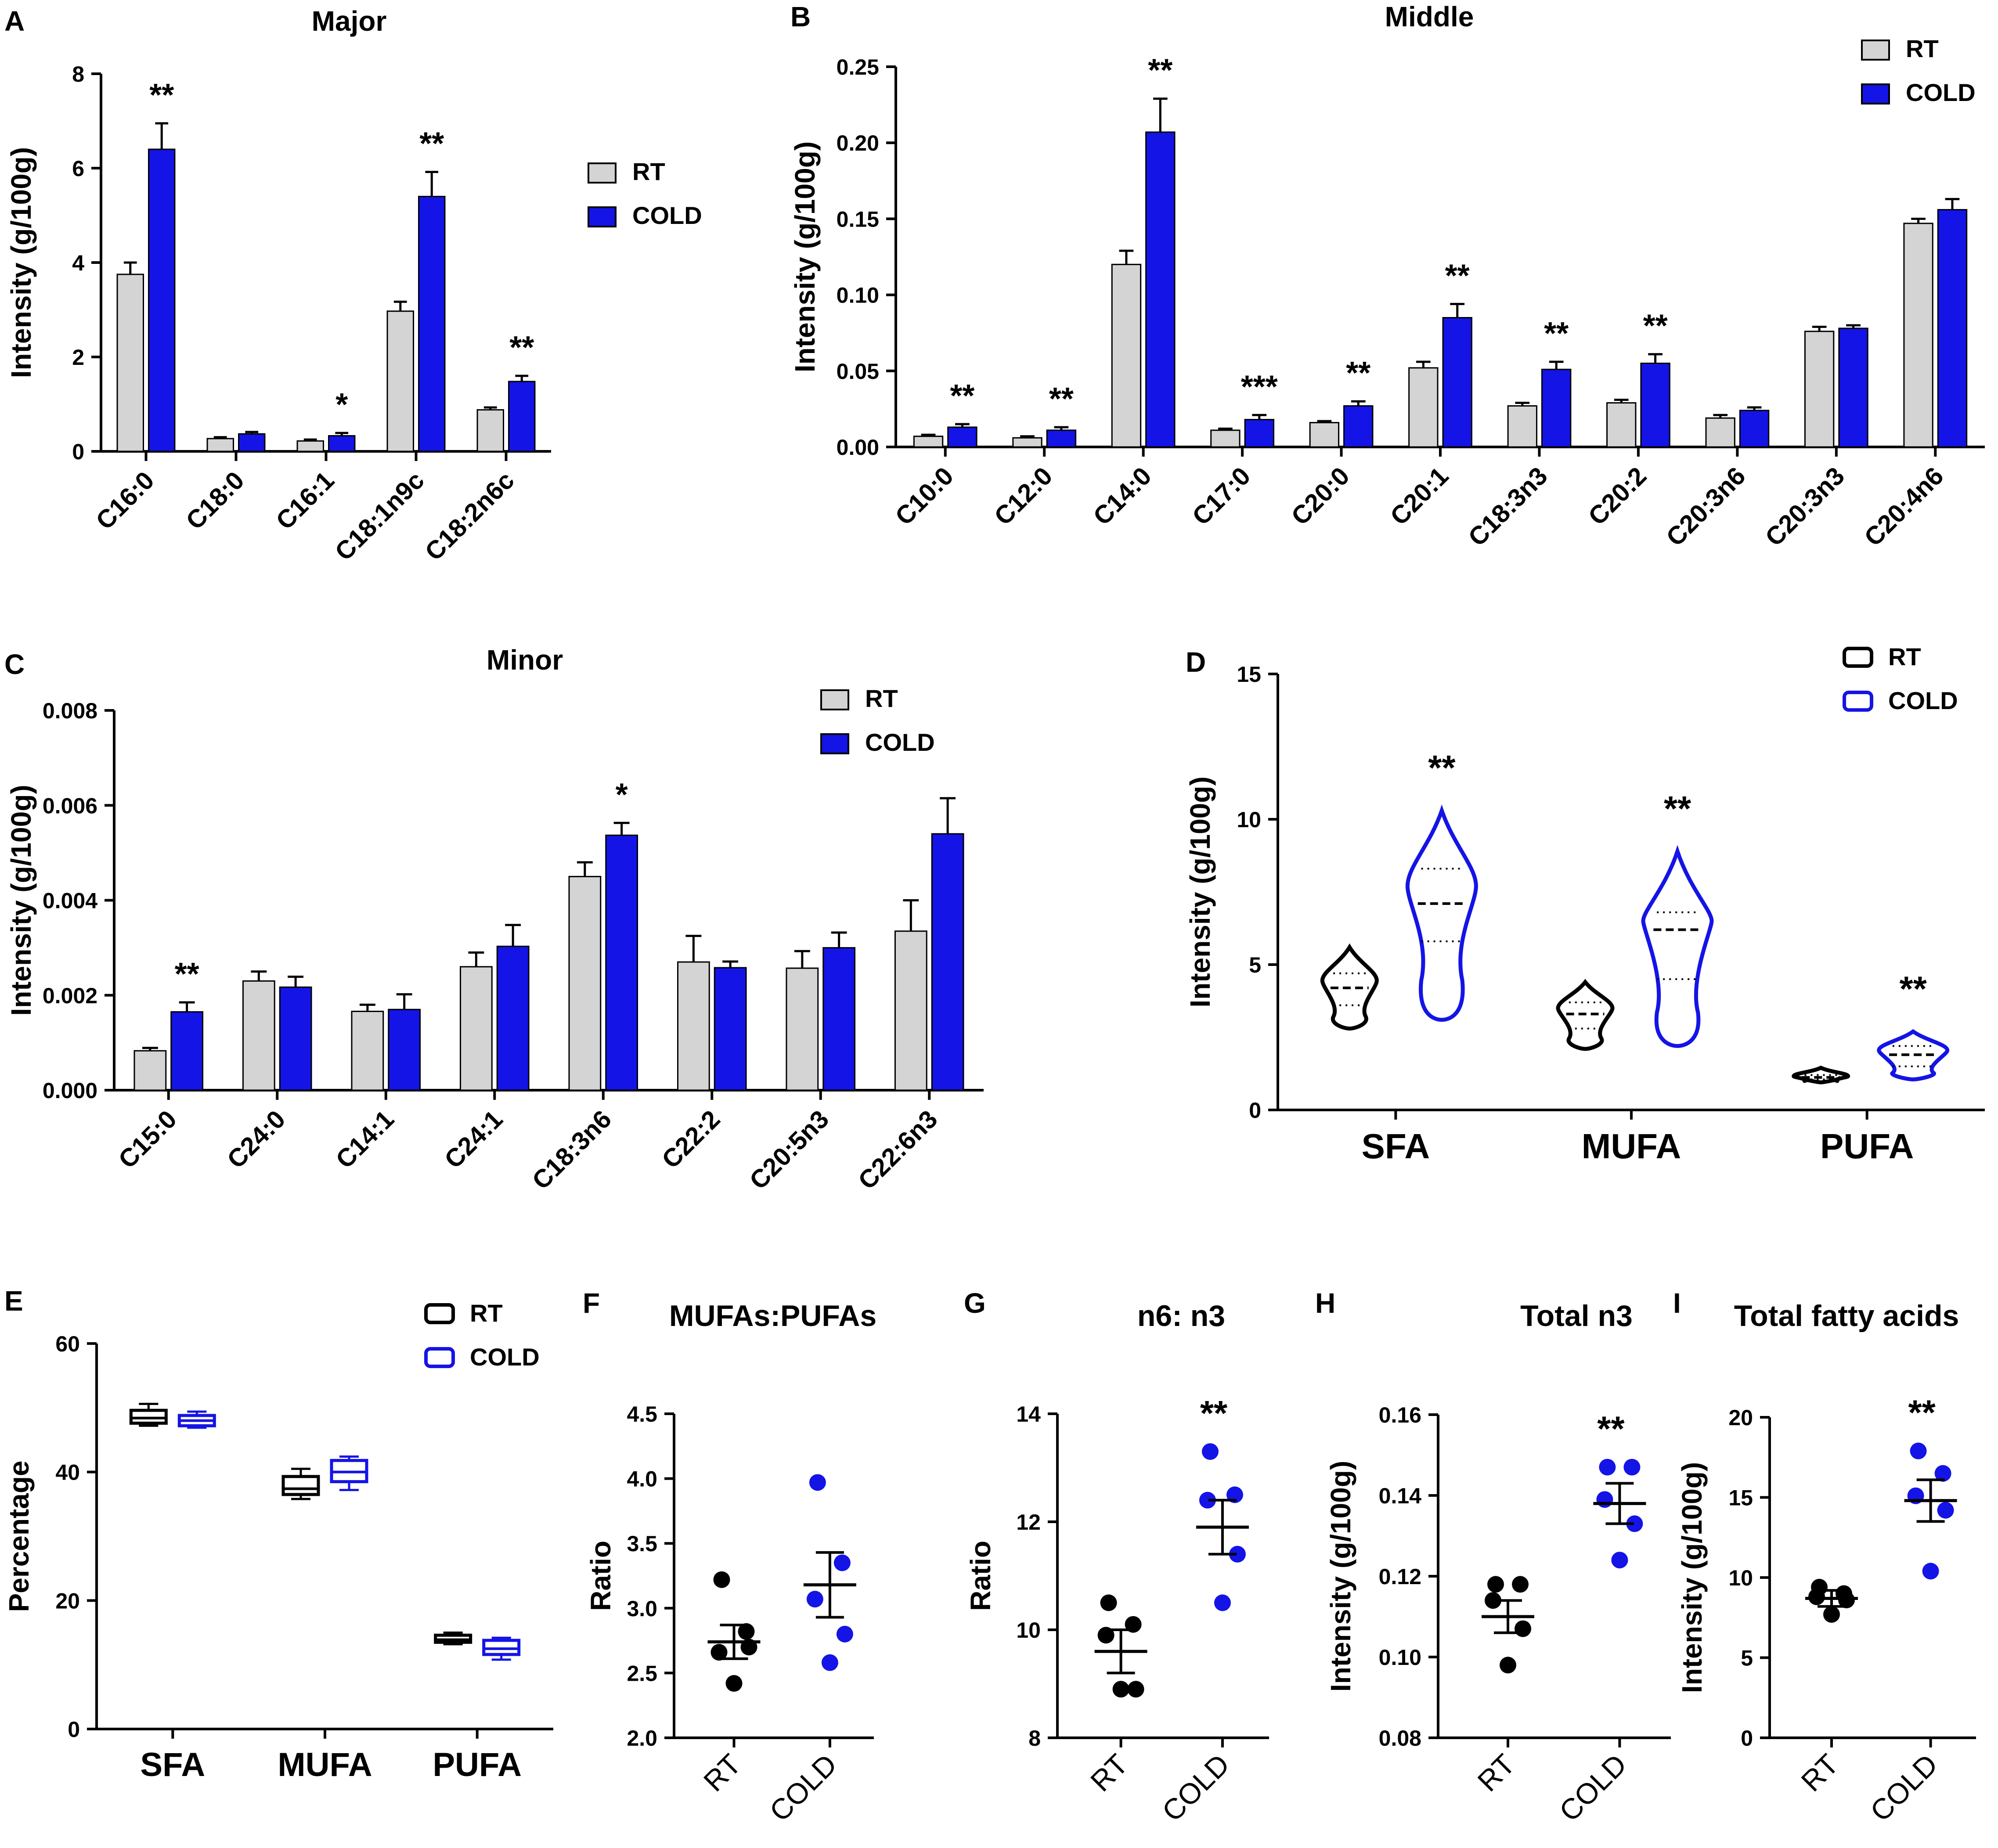 The image size is (1998, 1848). What do you see at coordinates (78, 168) in the screenshot?
I see `y-tick-label: 6` at bounding box center [78, 168].